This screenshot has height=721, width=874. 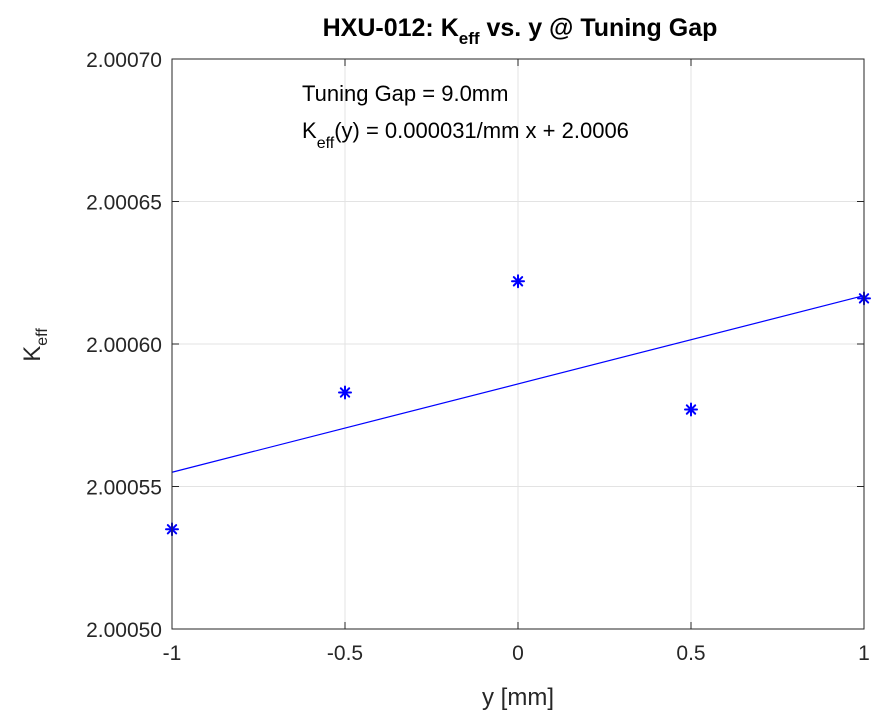 I want to click on annotation-fit-rest: (y) = 0.000031/mm x + 2.0006, so click(x=481, y=130).